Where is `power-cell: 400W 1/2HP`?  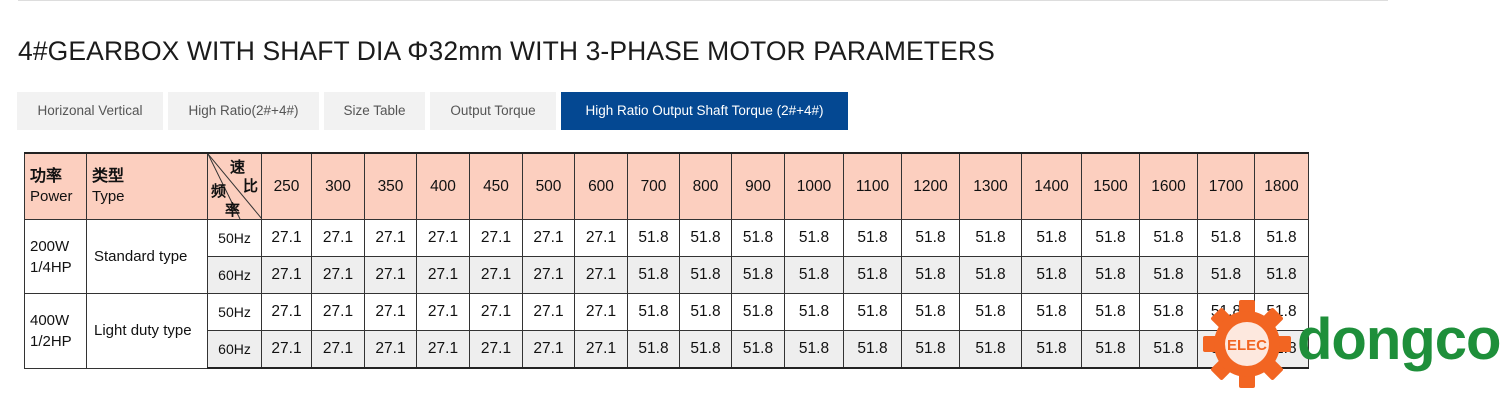 power-cell: 400W 1/2HP is located at coordinates (55, 331).